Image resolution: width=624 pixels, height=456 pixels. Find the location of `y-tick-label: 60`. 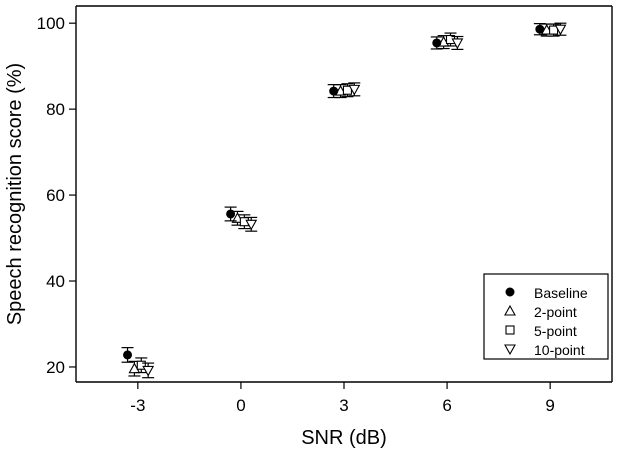

y-tick-label: 60 is located at coordinates (55, 195).